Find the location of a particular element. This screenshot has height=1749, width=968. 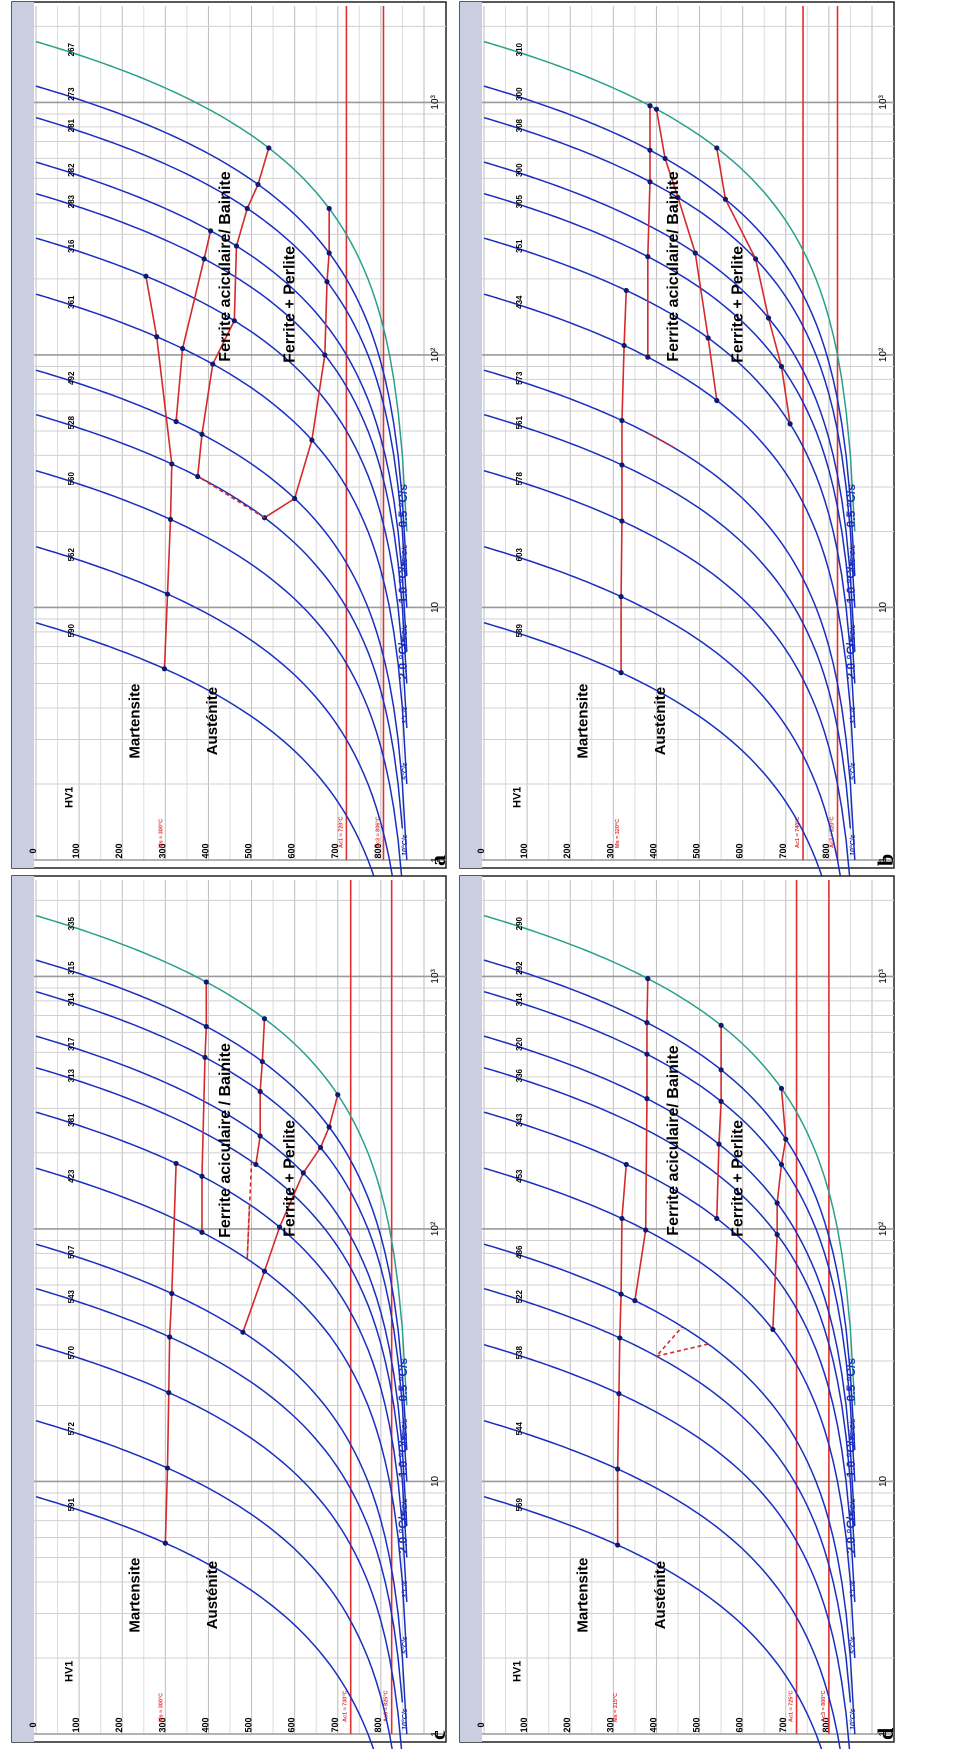

hardness-value: 310 is located at coordinates (519, 49).